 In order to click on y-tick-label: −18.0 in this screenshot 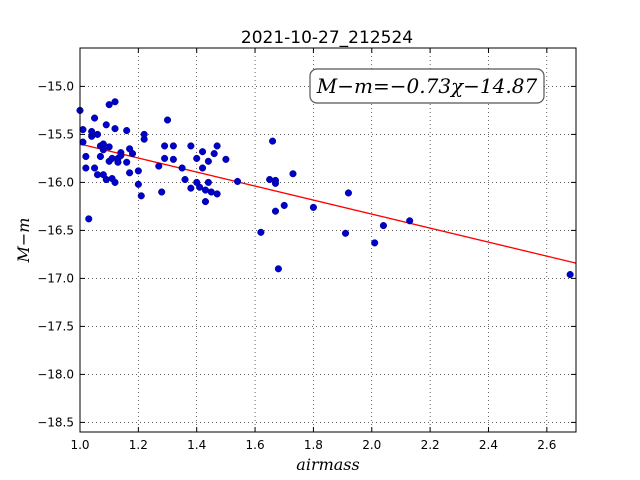, I will do `click(55, 374)`.